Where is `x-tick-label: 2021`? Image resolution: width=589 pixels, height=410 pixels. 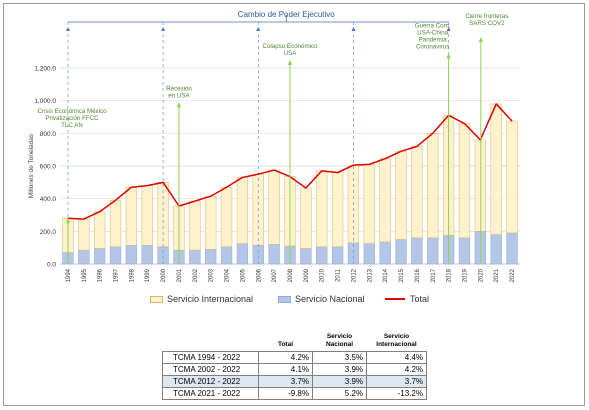 x-tick-label: 2021 is located at coordinates (497, 275).